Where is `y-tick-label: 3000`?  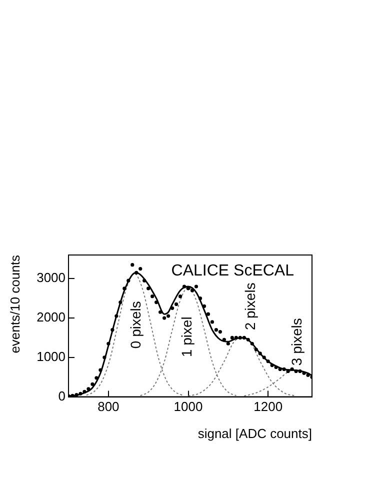 y-tick-label: 3000 is located at coordinates (51, 278).